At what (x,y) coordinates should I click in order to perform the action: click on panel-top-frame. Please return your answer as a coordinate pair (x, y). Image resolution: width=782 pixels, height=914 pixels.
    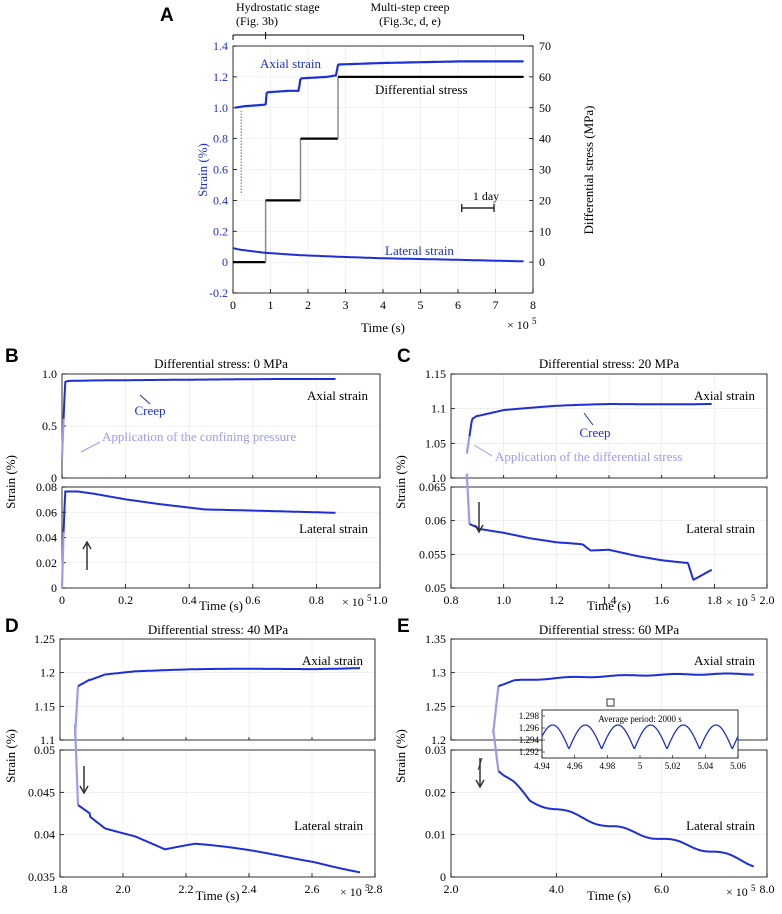
    Looking at the image, I should click on (217, 689).